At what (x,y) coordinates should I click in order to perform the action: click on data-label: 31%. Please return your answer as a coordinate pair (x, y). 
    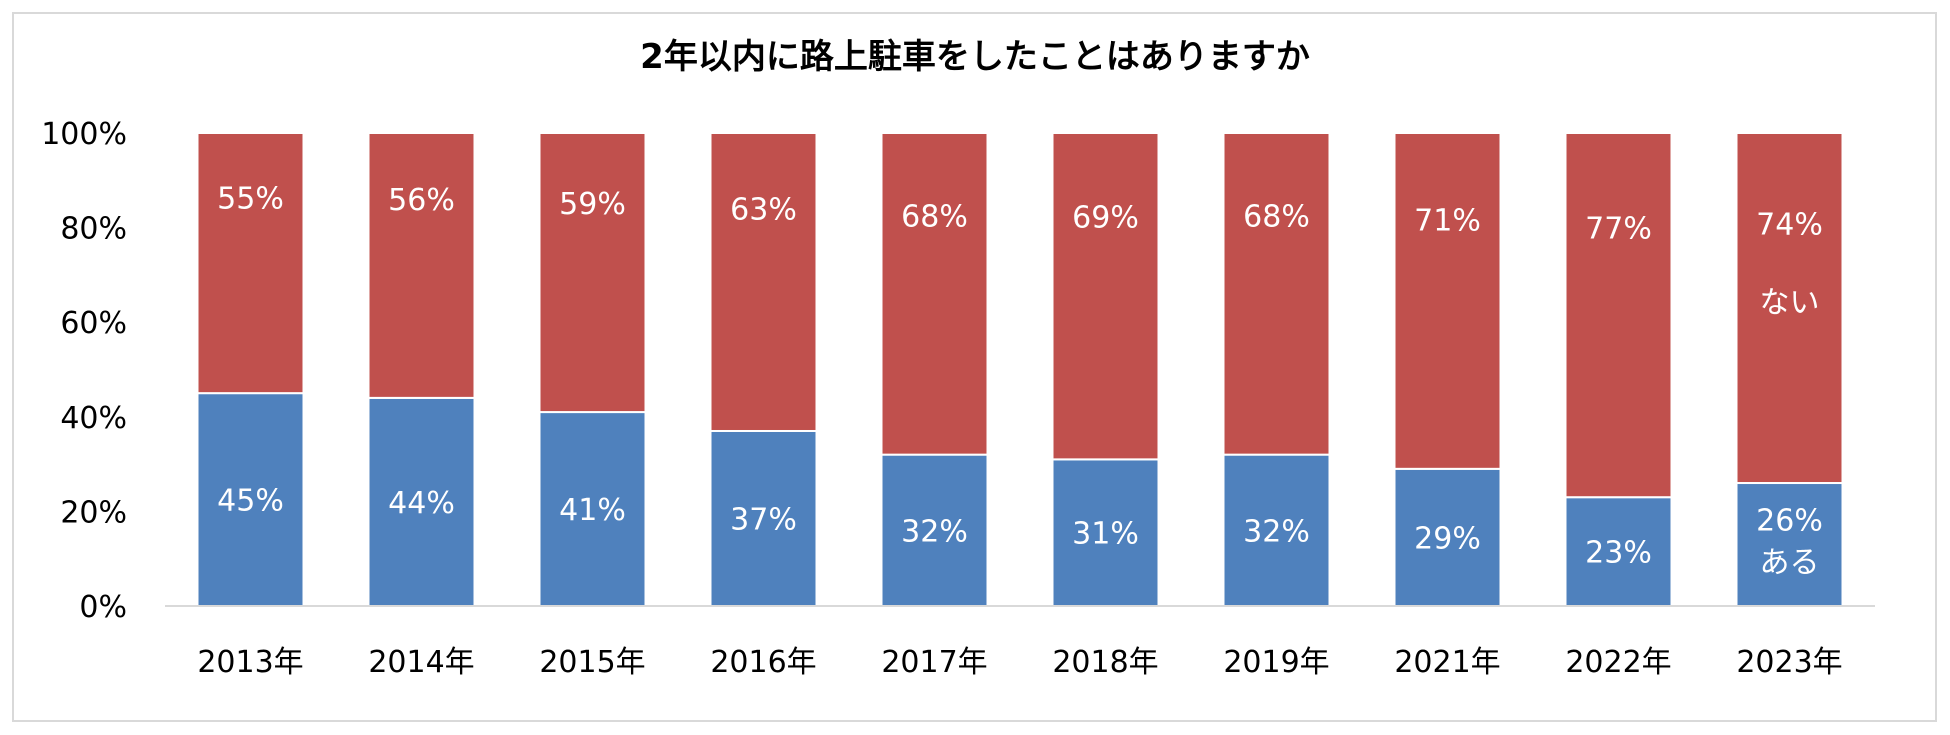
    Looking at the image, I should click on (1105, 534).